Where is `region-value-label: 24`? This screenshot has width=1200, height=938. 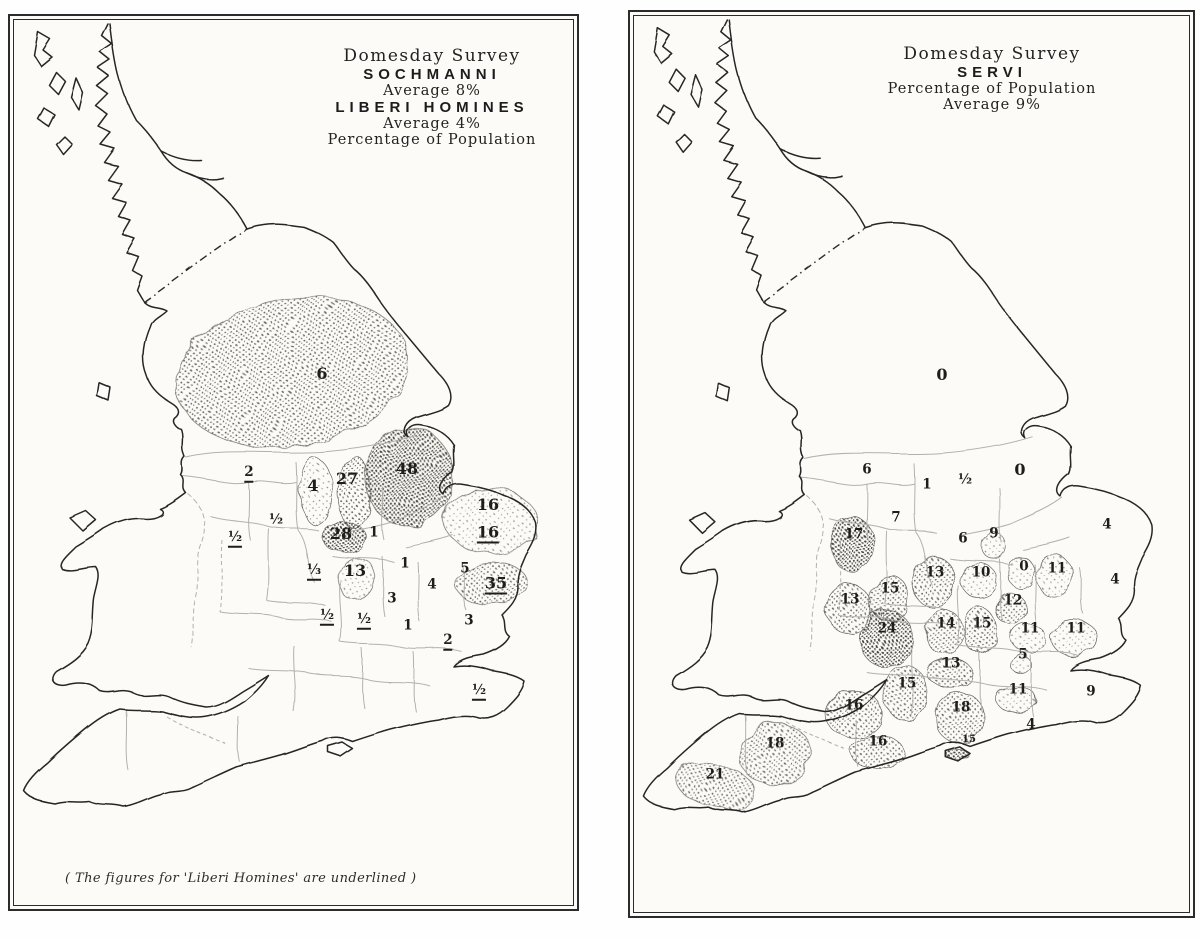 region-value-label: 24 is located at coordinates (887, 628).